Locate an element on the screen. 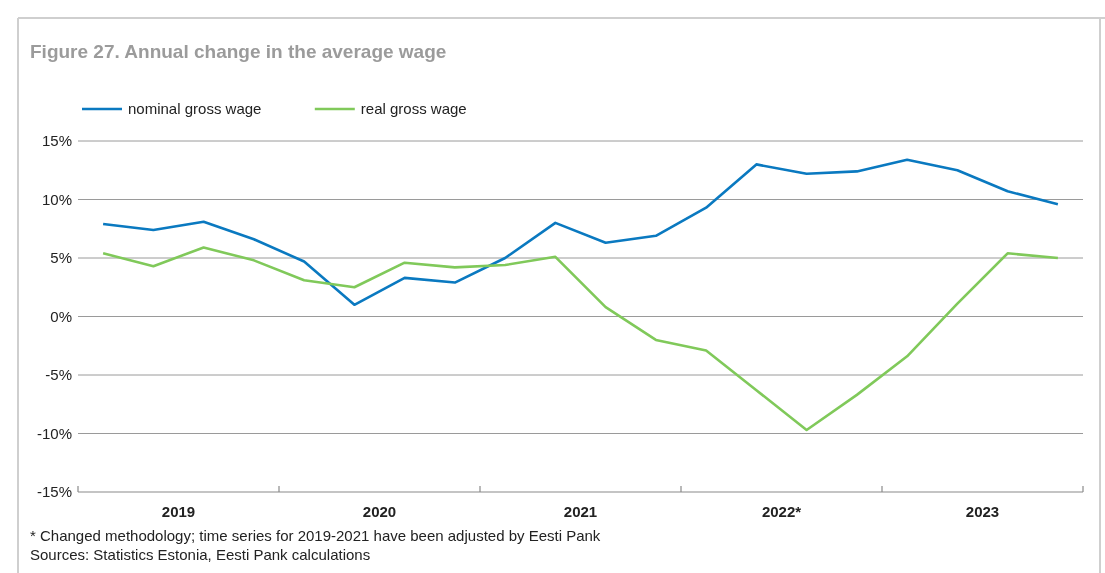  x-tick-label: 2022* is located at coordinates (781, 511).